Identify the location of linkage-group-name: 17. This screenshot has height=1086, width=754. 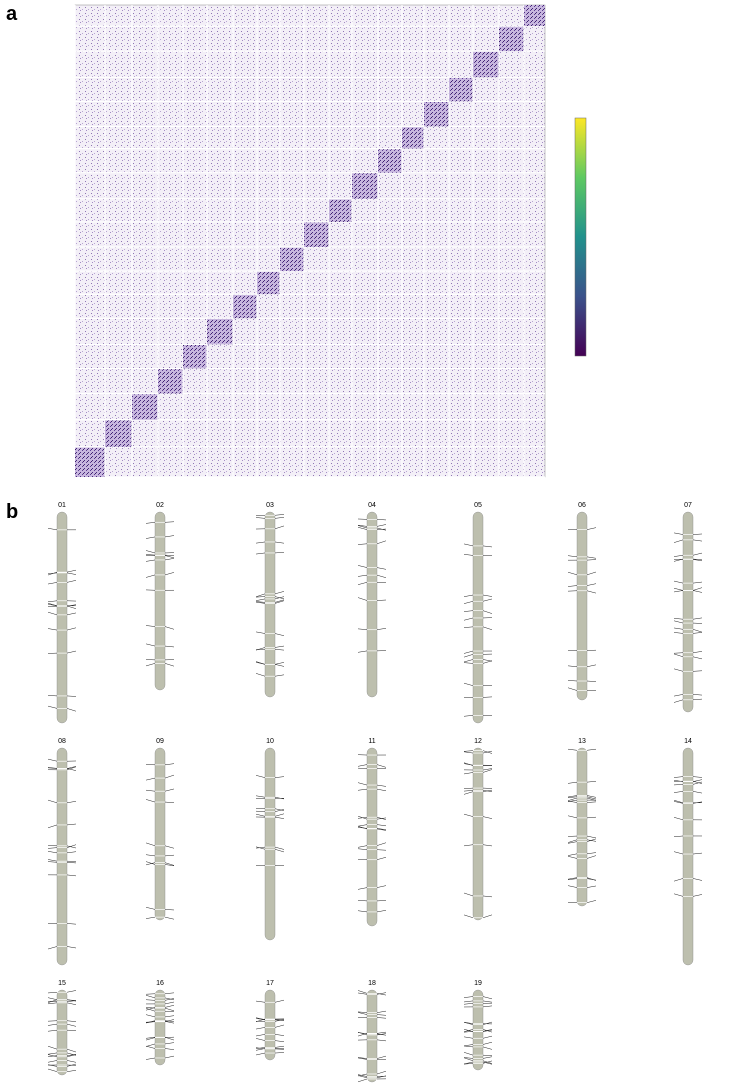
(270, 983).